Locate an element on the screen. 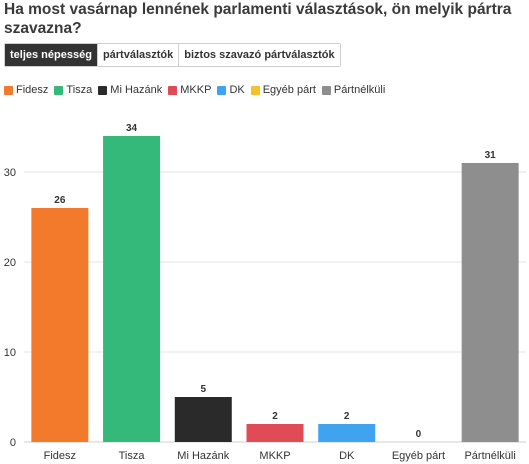 This screenshot has width=529, height=464. x-tick-label: Egyéb párt is located at coordinates (418, 456).